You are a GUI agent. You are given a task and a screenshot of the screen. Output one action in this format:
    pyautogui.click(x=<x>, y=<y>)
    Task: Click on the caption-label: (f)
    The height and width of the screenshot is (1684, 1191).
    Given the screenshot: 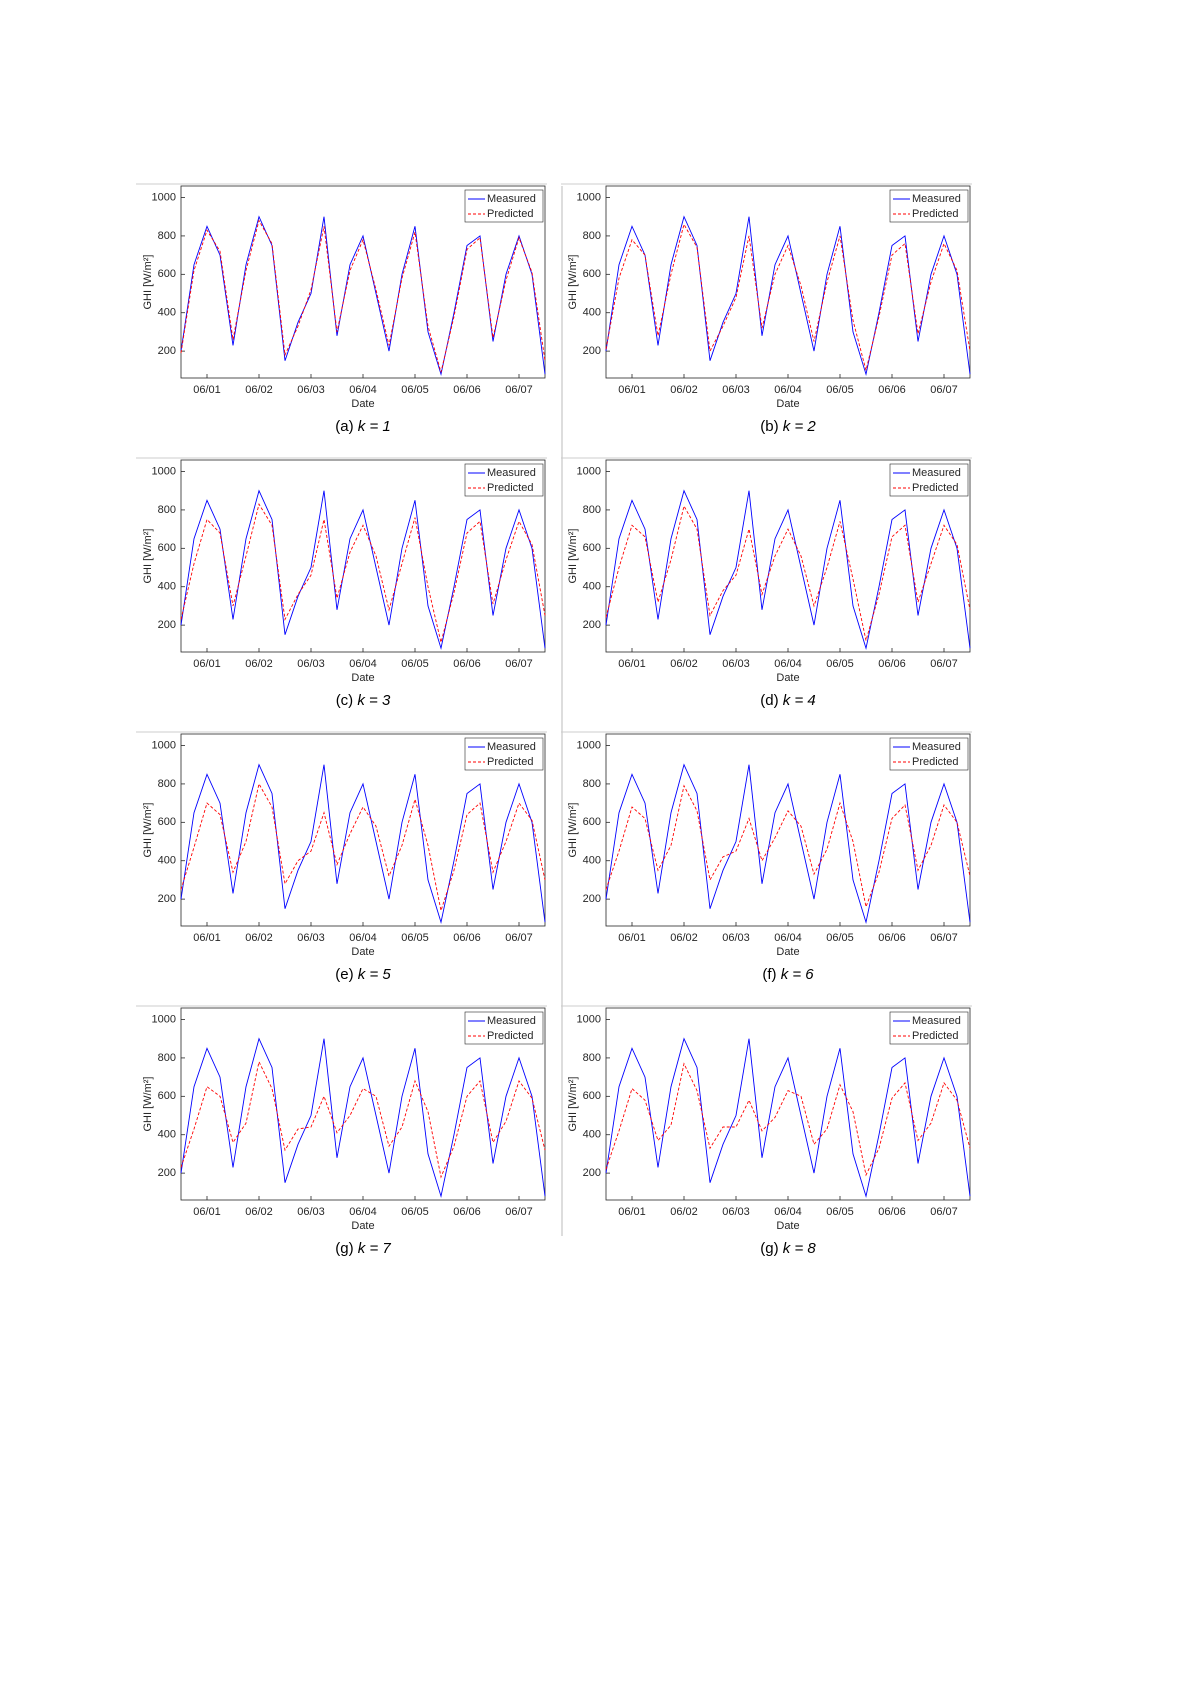 What is the action you would take?
    pyautogui.click(x=769, y=974)
    